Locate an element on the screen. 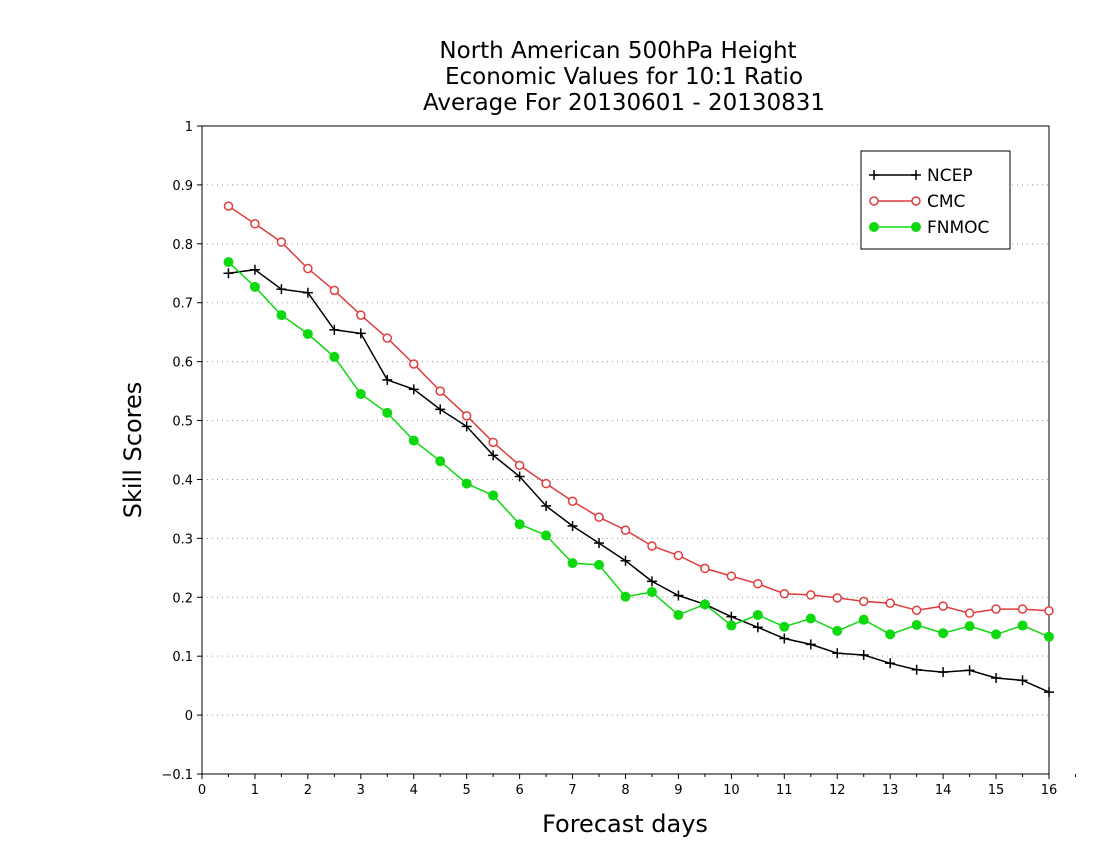 The width and height of the screenshot is (1100, 850). y-tick-label: 0.5 is located at coordinates (182, 422).